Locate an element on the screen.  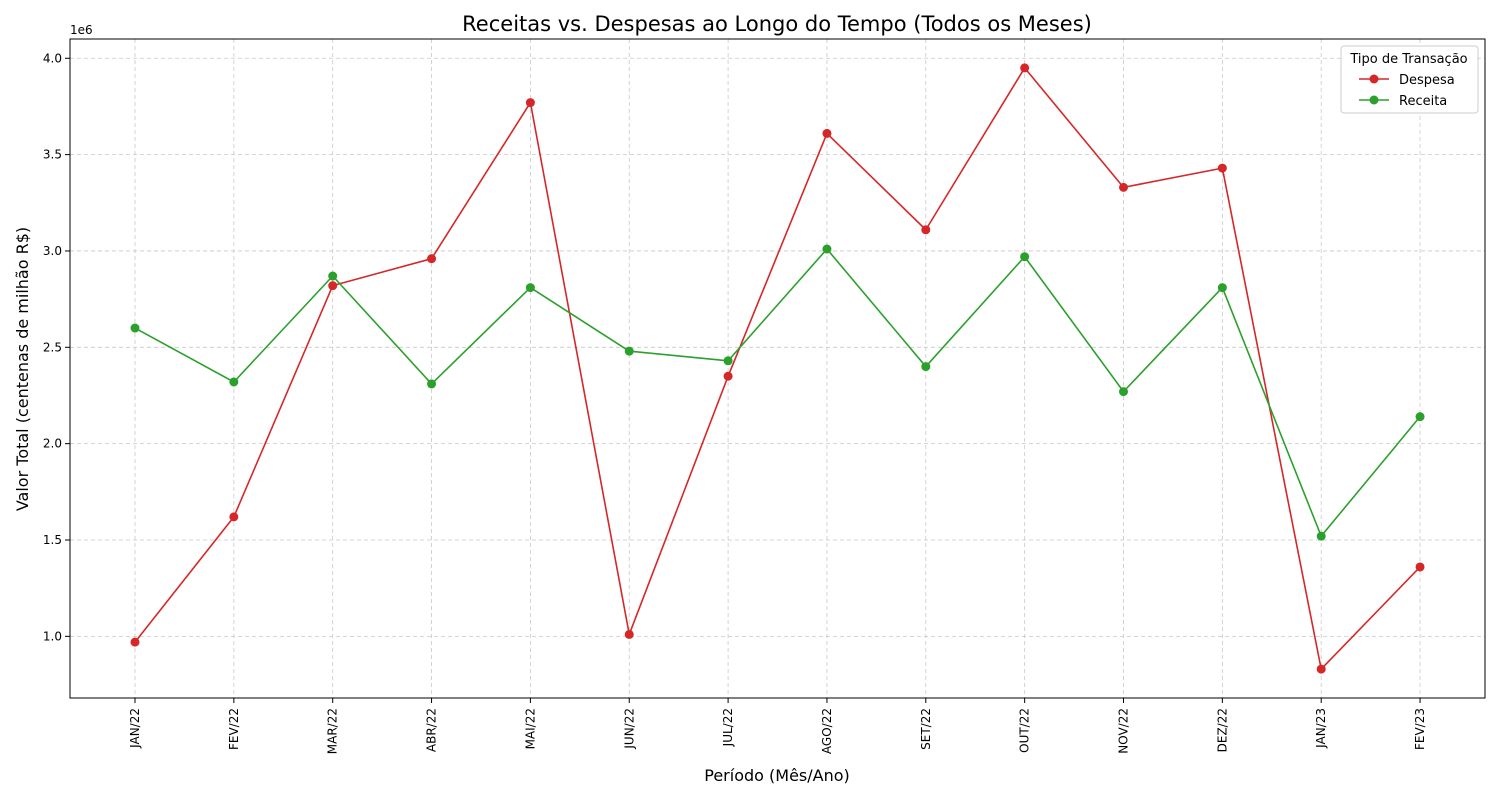
y-tick-label: 1.0 is located at coordinates (52, 636).